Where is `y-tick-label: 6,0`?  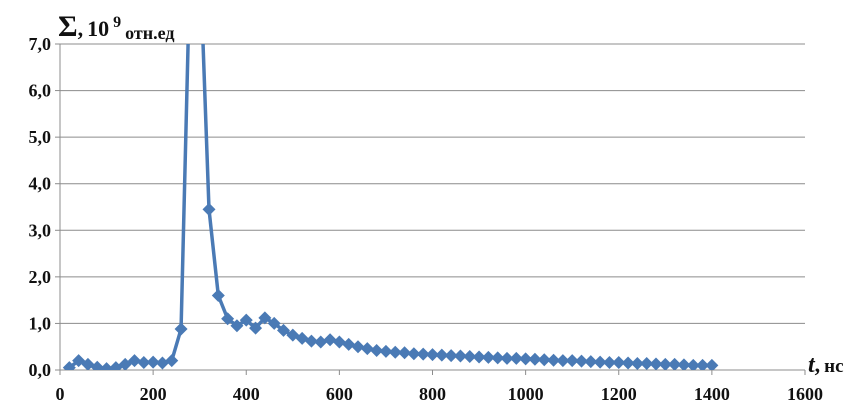 y-tick-label: 6,0 is located at coordinates (40, 91).